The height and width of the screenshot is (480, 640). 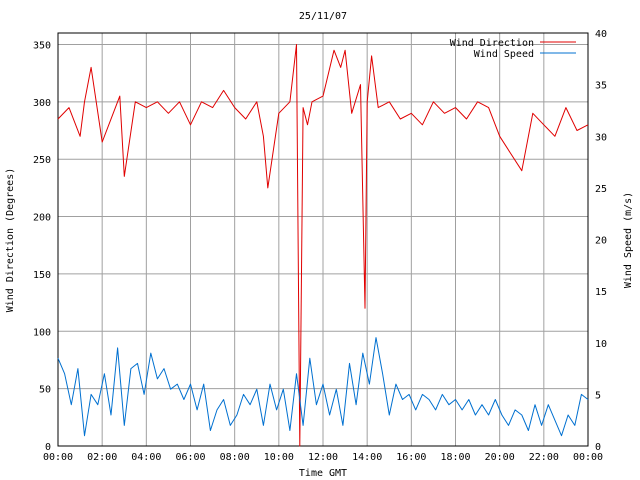 I want to click on x-tick-label: 18:00, so click(x=455, y=457).